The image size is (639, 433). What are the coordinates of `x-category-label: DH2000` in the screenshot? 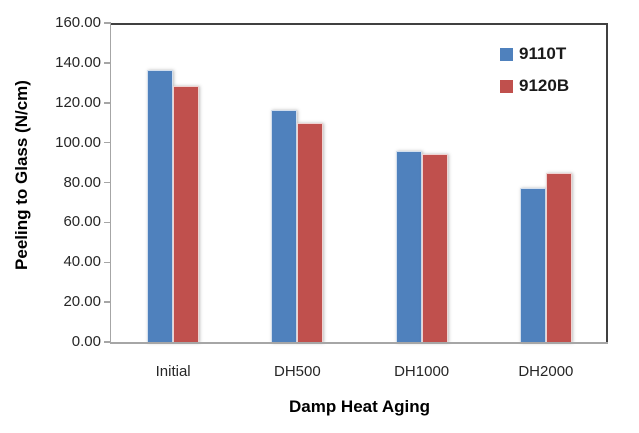 It's located at (546, 371).